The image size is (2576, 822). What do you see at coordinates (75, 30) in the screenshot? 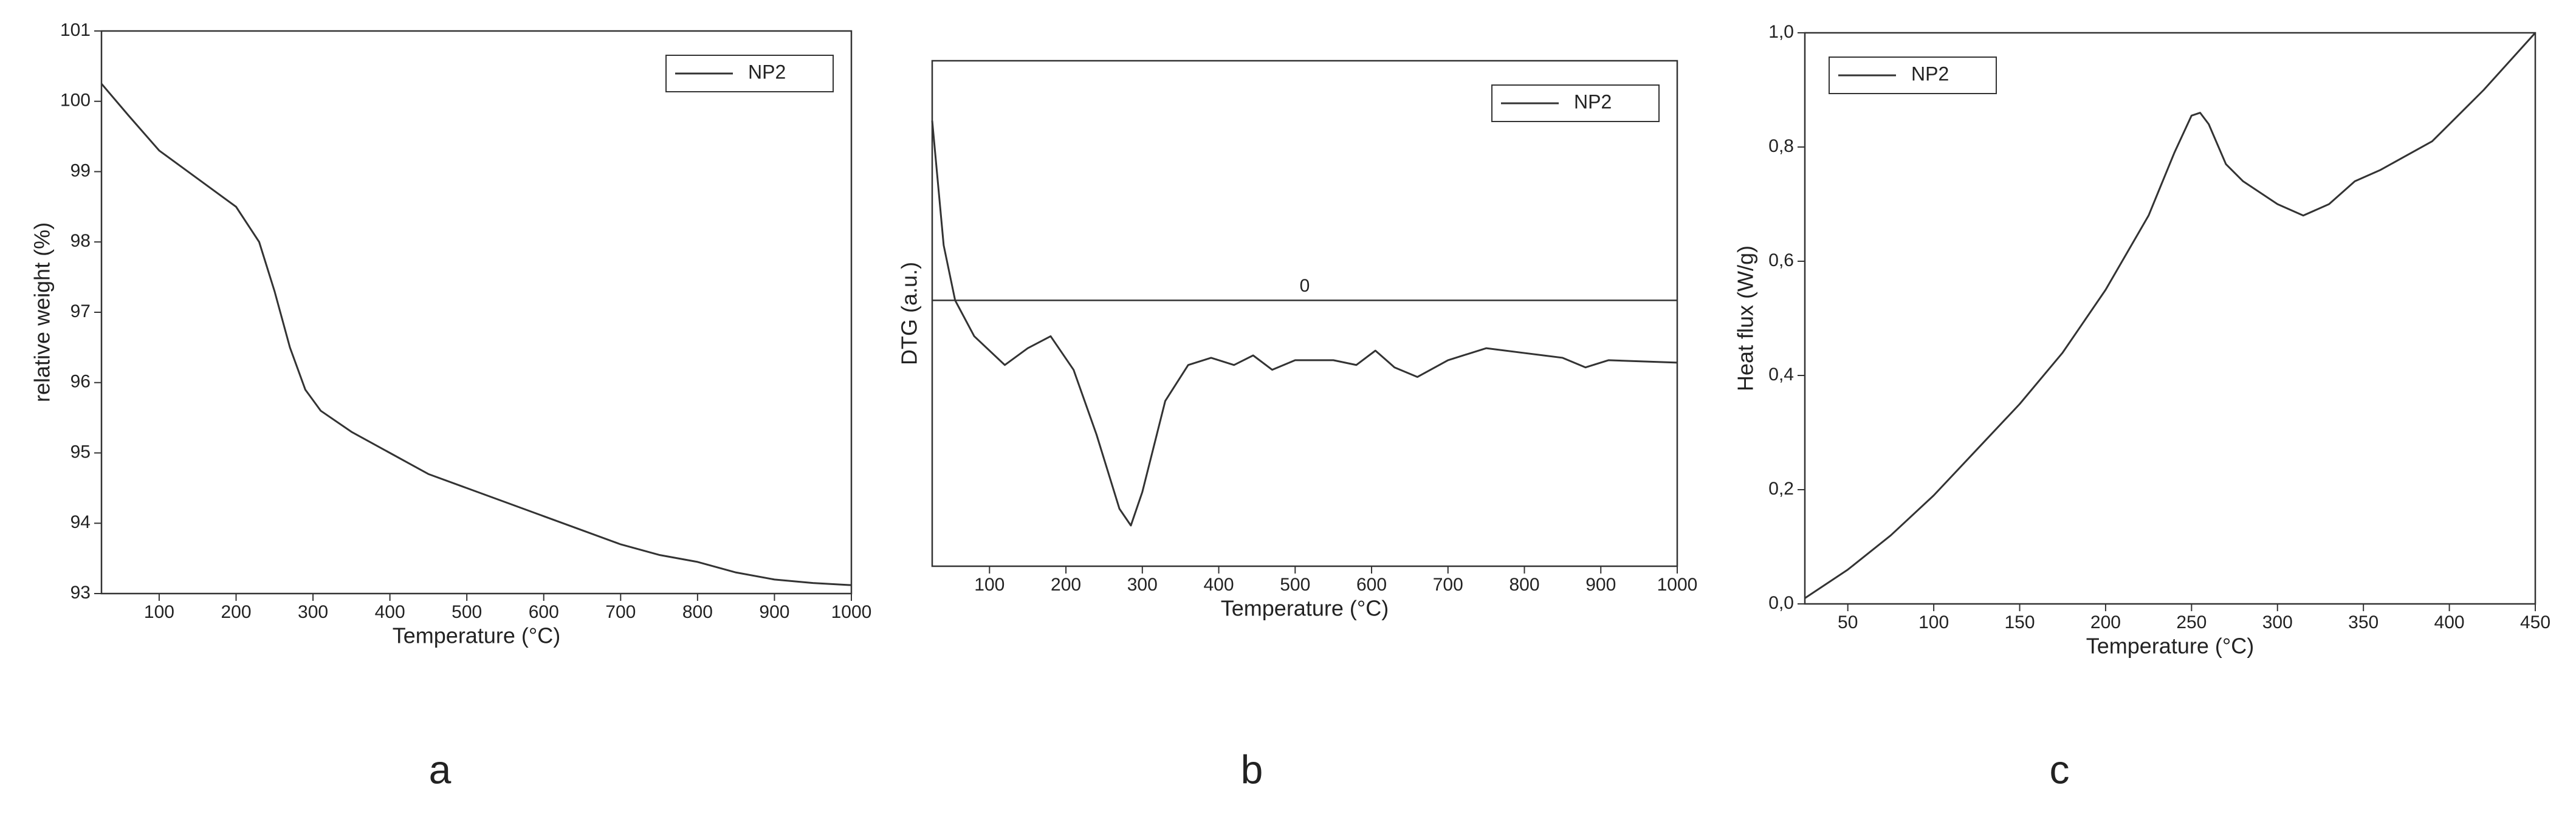
I see `y-tick-label: 101` at bounding box center [75, 30].